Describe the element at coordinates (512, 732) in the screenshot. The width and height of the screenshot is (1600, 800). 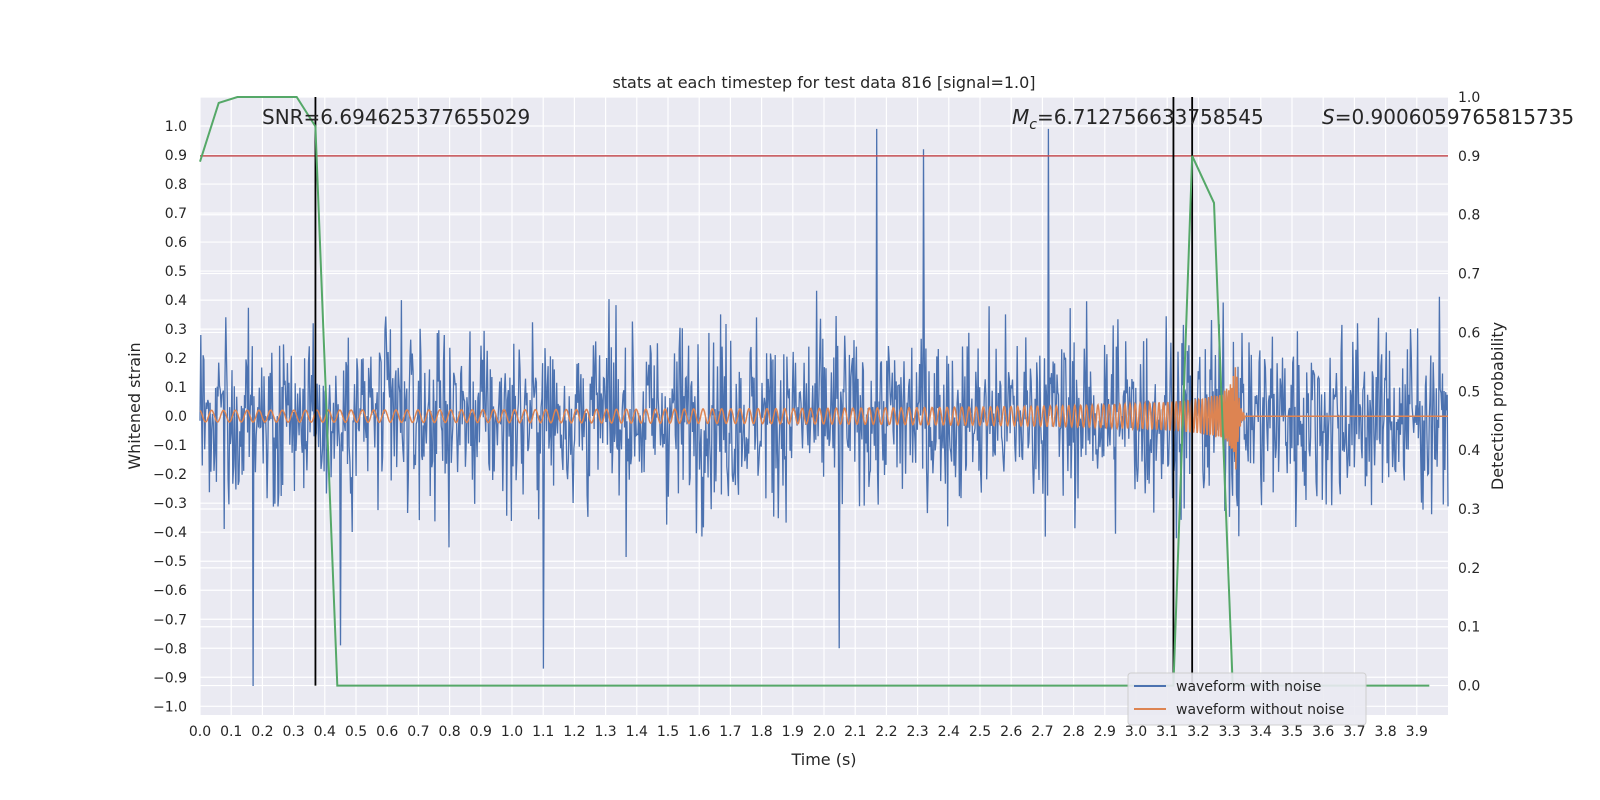
I see `x-tick-label: 1.0` at that location.